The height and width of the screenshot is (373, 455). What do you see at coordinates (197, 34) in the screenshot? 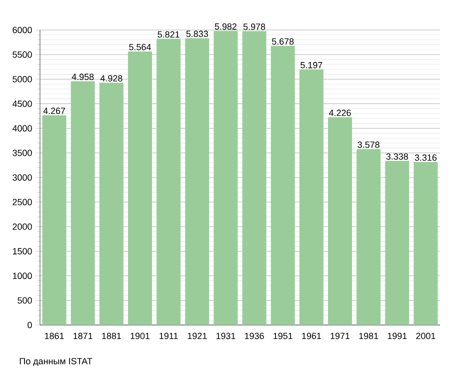
I see `data-label: 5.833` at bounding box center [197, 34].